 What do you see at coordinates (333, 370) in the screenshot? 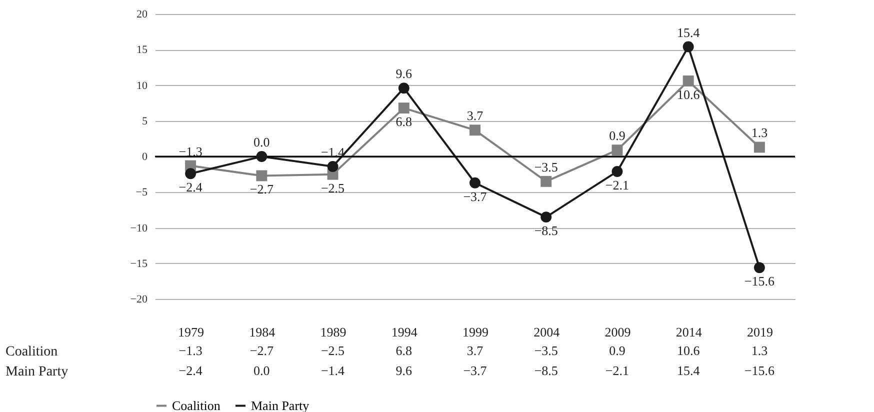
I see `data-label: −1.4` at bounding box center [333, 370].